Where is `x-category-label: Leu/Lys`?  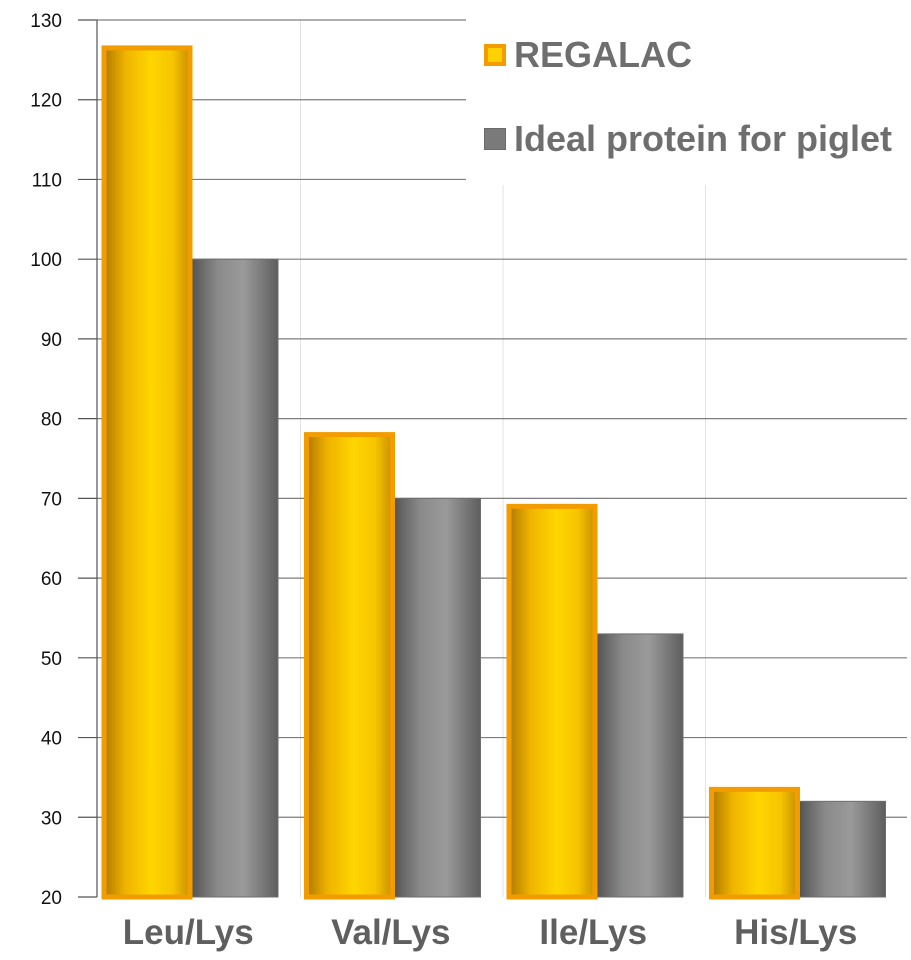 x-category-label: Leu/Lys is located at coordinates (188, 932).